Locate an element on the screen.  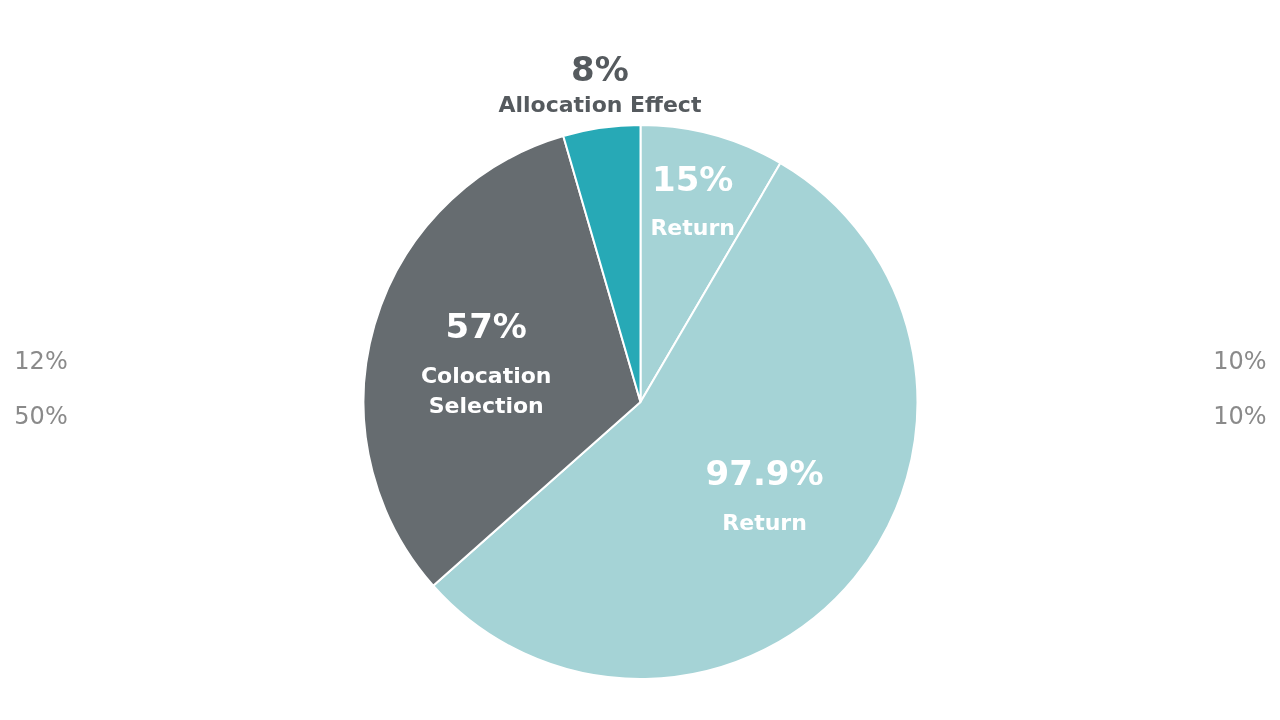
text: 50% is located at coordinates (41, 415).